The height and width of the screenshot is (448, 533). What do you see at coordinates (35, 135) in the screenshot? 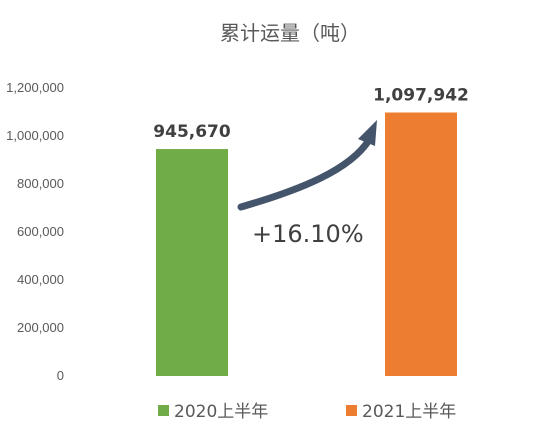
I see `y-tick-label: 1,000,000` at bounding box center [35, 135].